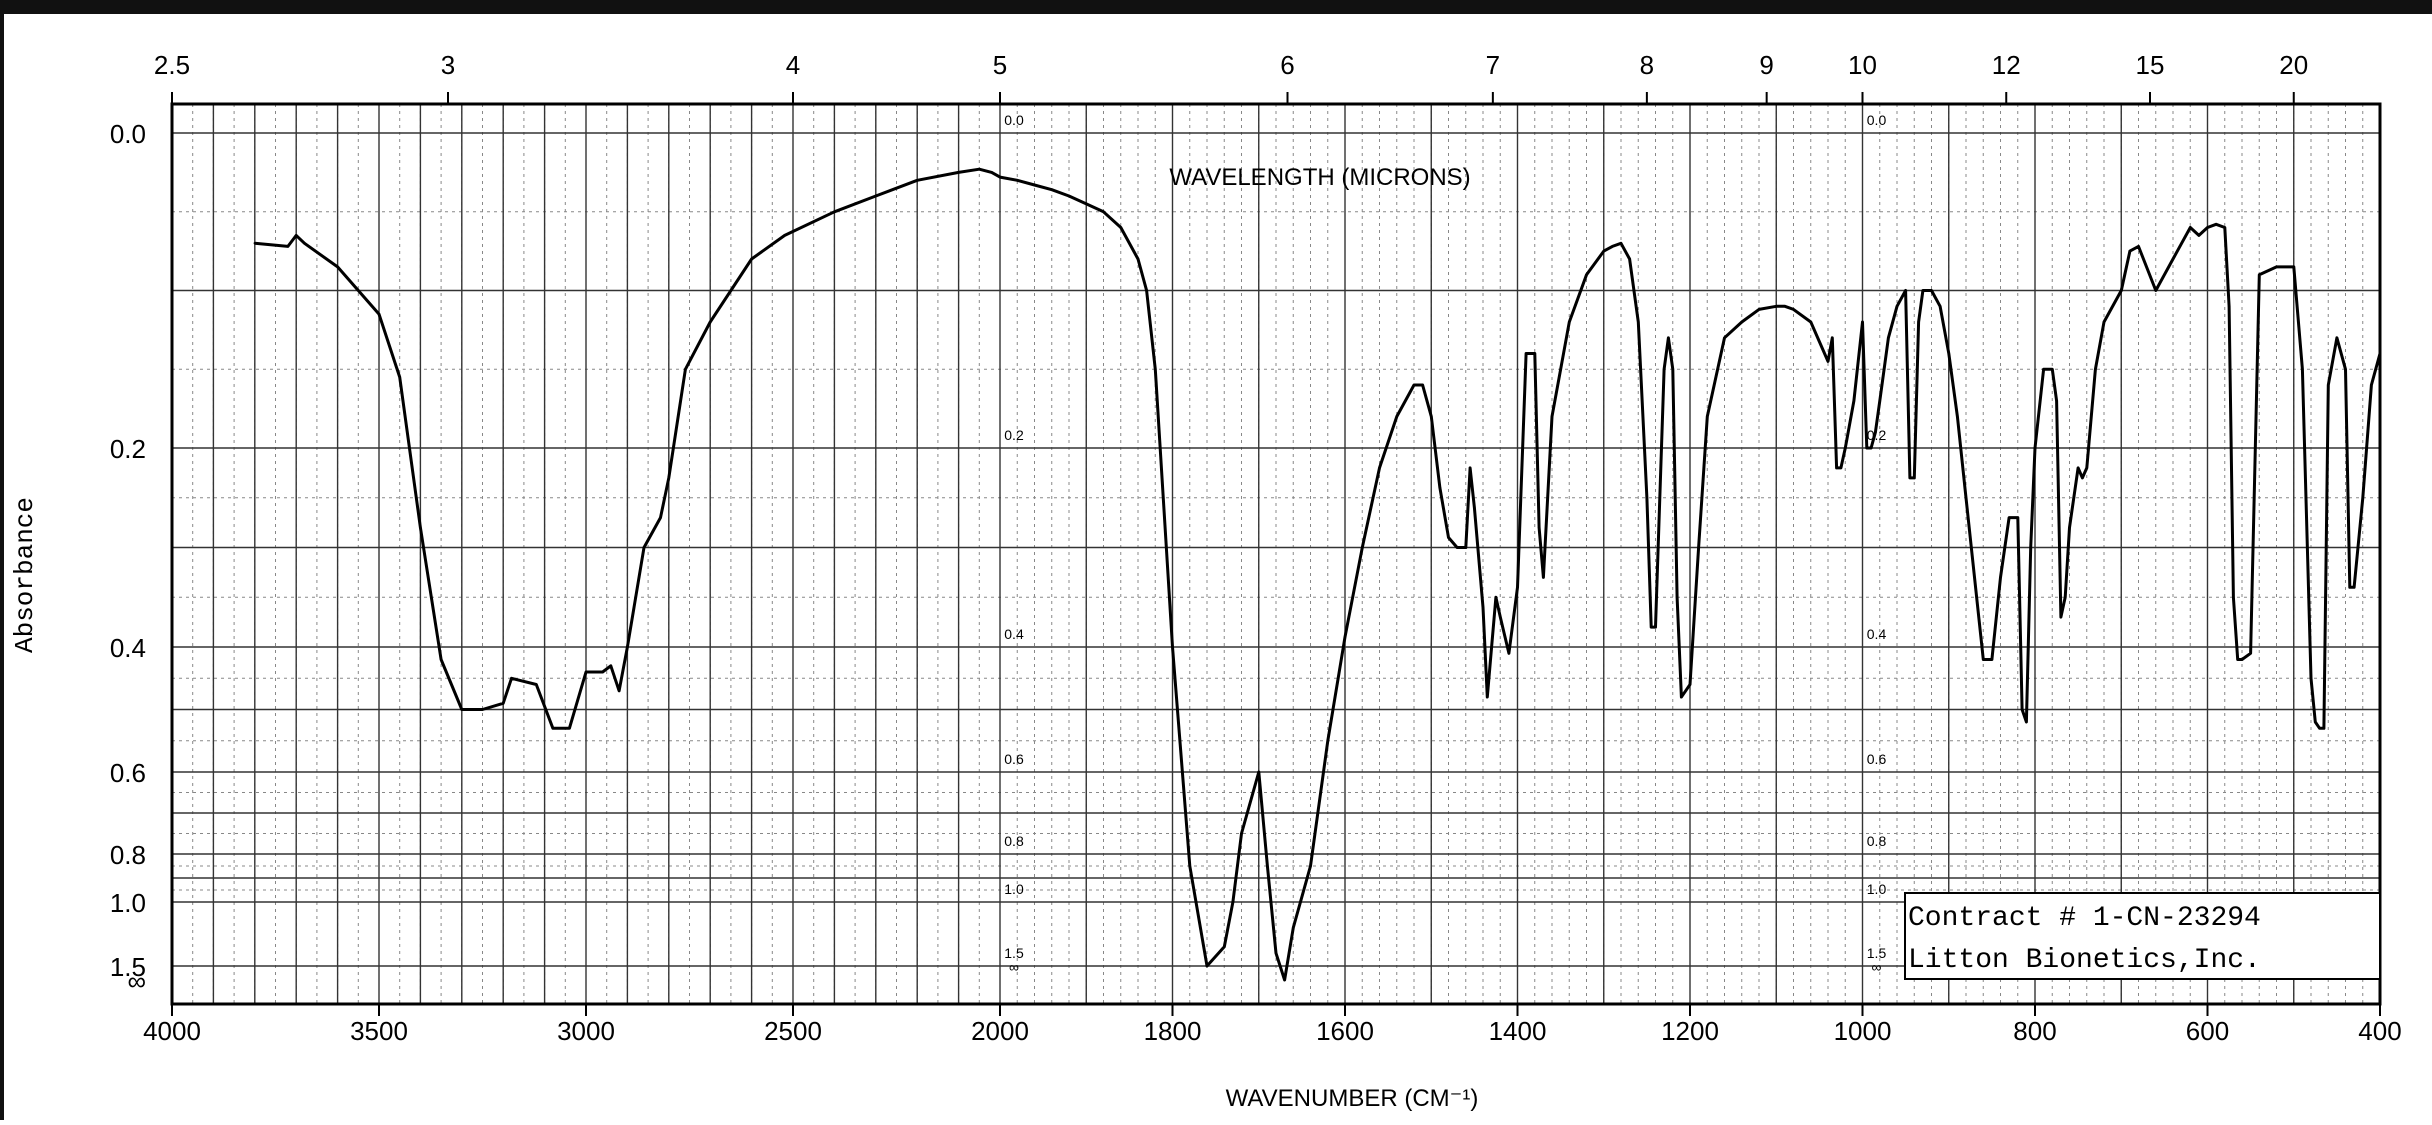 The image size is (2432, 1125). What do you see at coordinates (128, 967) in the screenshot?
I see `y-tick-label: 1.5` at bounding box center [128, 967].